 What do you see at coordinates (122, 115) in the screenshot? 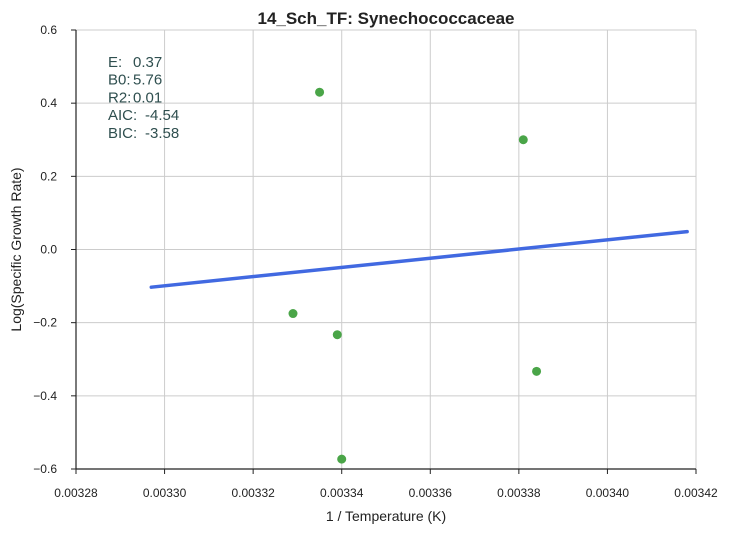
I see `stat-label: AIC:` at bounding box center [122, 115].